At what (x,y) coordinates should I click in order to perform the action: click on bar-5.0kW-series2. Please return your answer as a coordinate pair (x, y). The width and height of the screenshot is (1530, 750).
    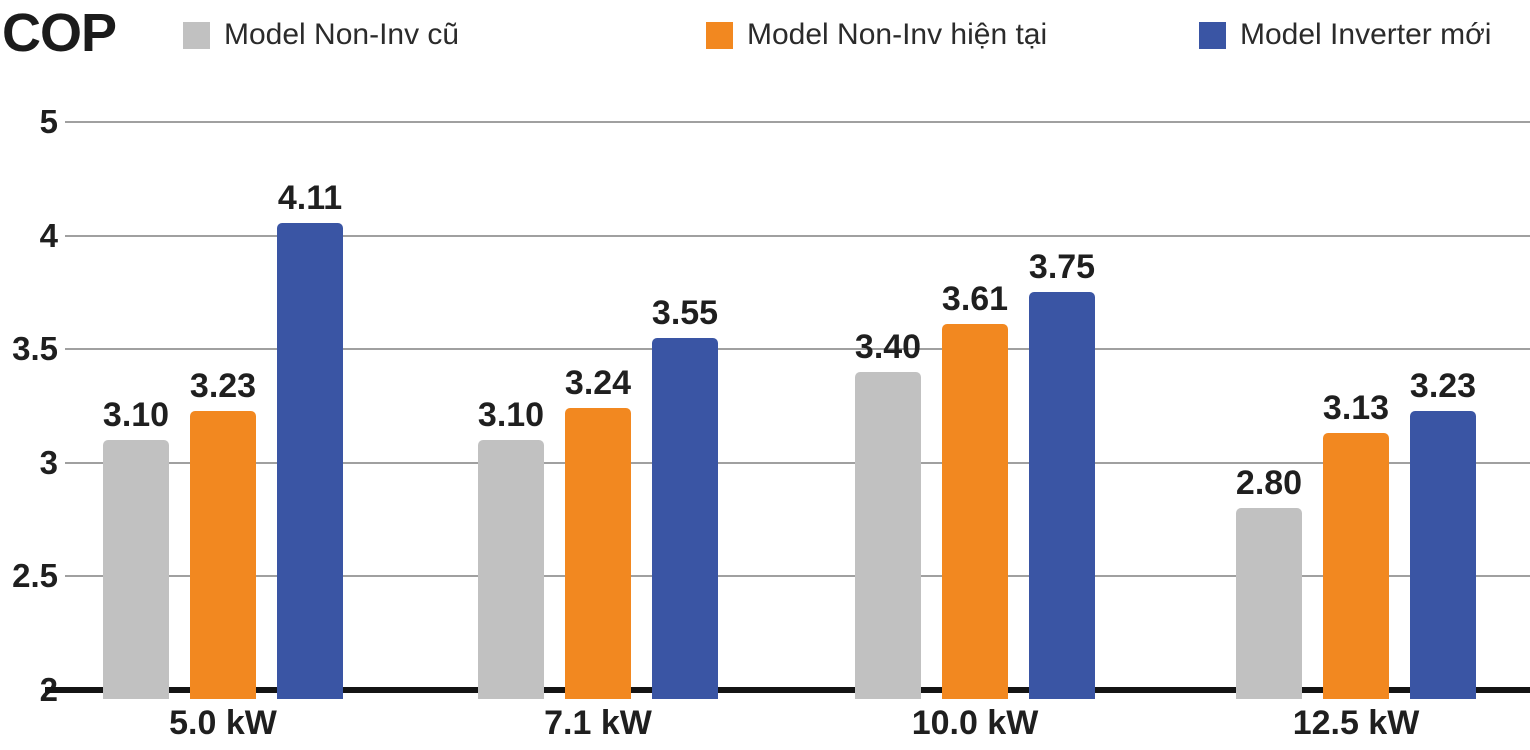
    Looking at the image, I should click on (310, 461).